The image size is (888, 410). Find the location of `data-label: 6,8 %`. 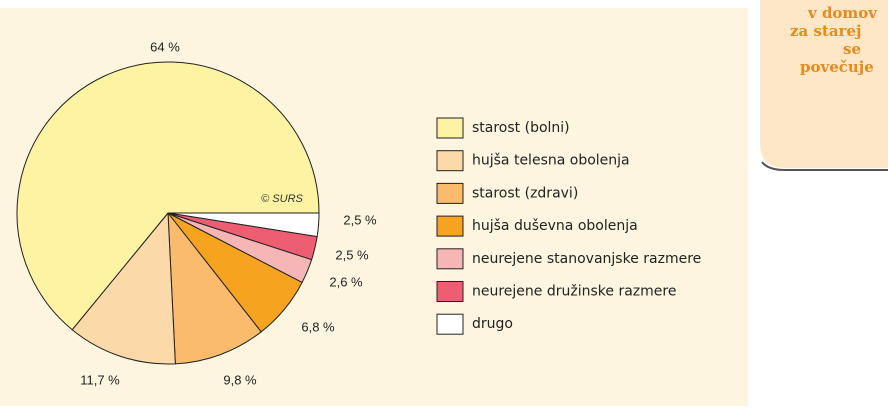

data-label: 6,8 % is located at coordinates (318, 326).